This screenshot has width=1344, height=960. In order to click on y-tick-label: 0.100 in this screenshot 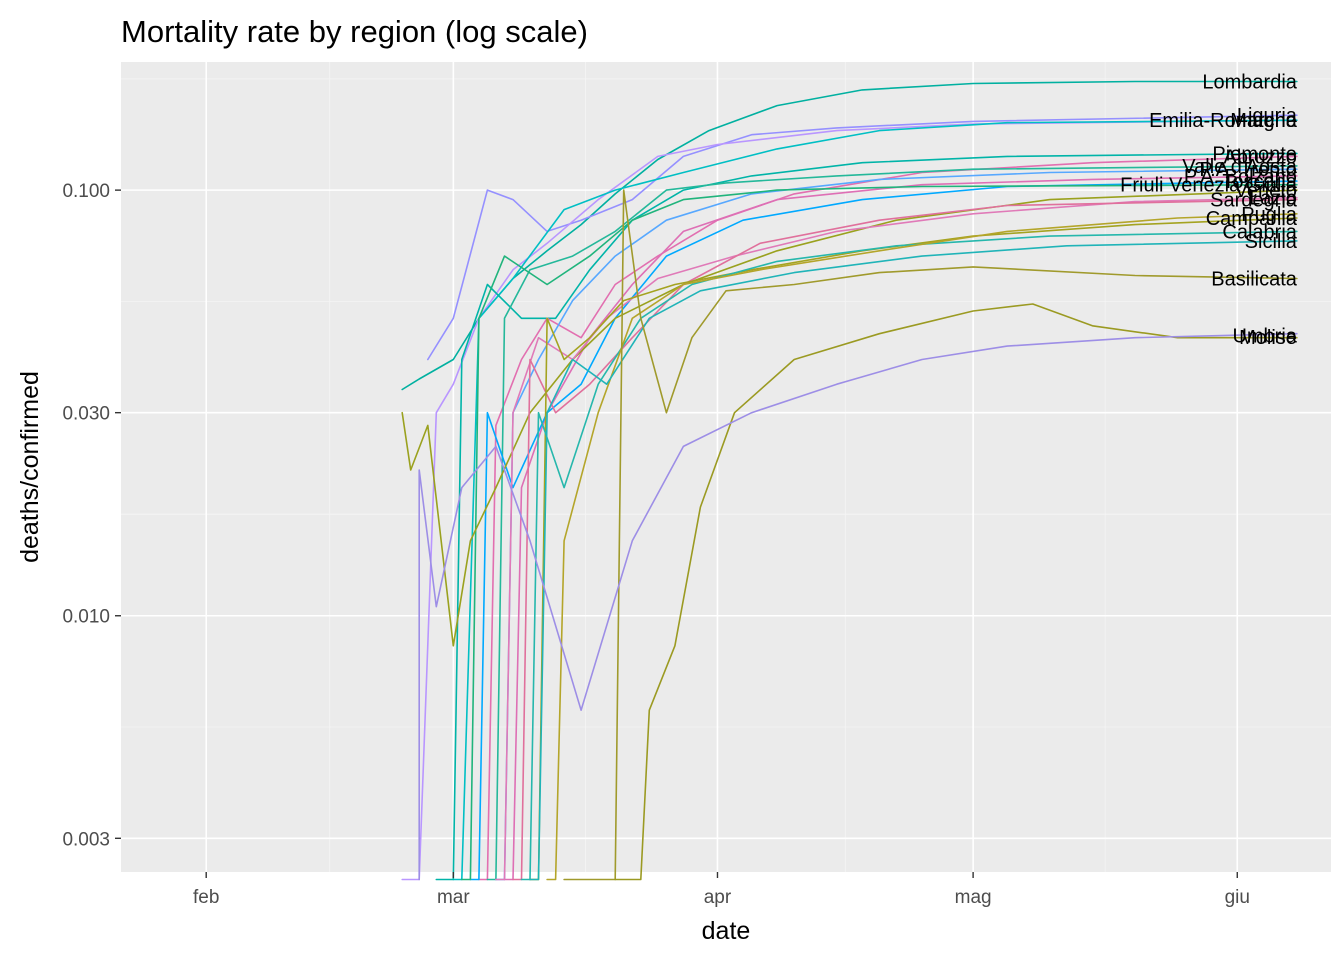, I will do `click(86, 191)`.